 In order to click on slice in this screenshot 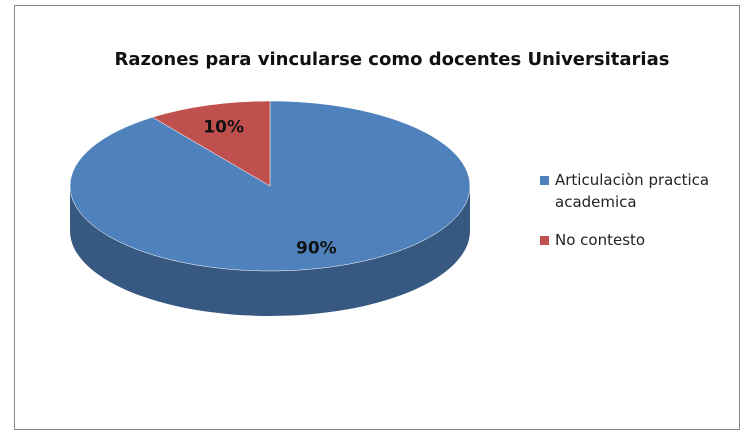, I will do `click(211, 143)`.